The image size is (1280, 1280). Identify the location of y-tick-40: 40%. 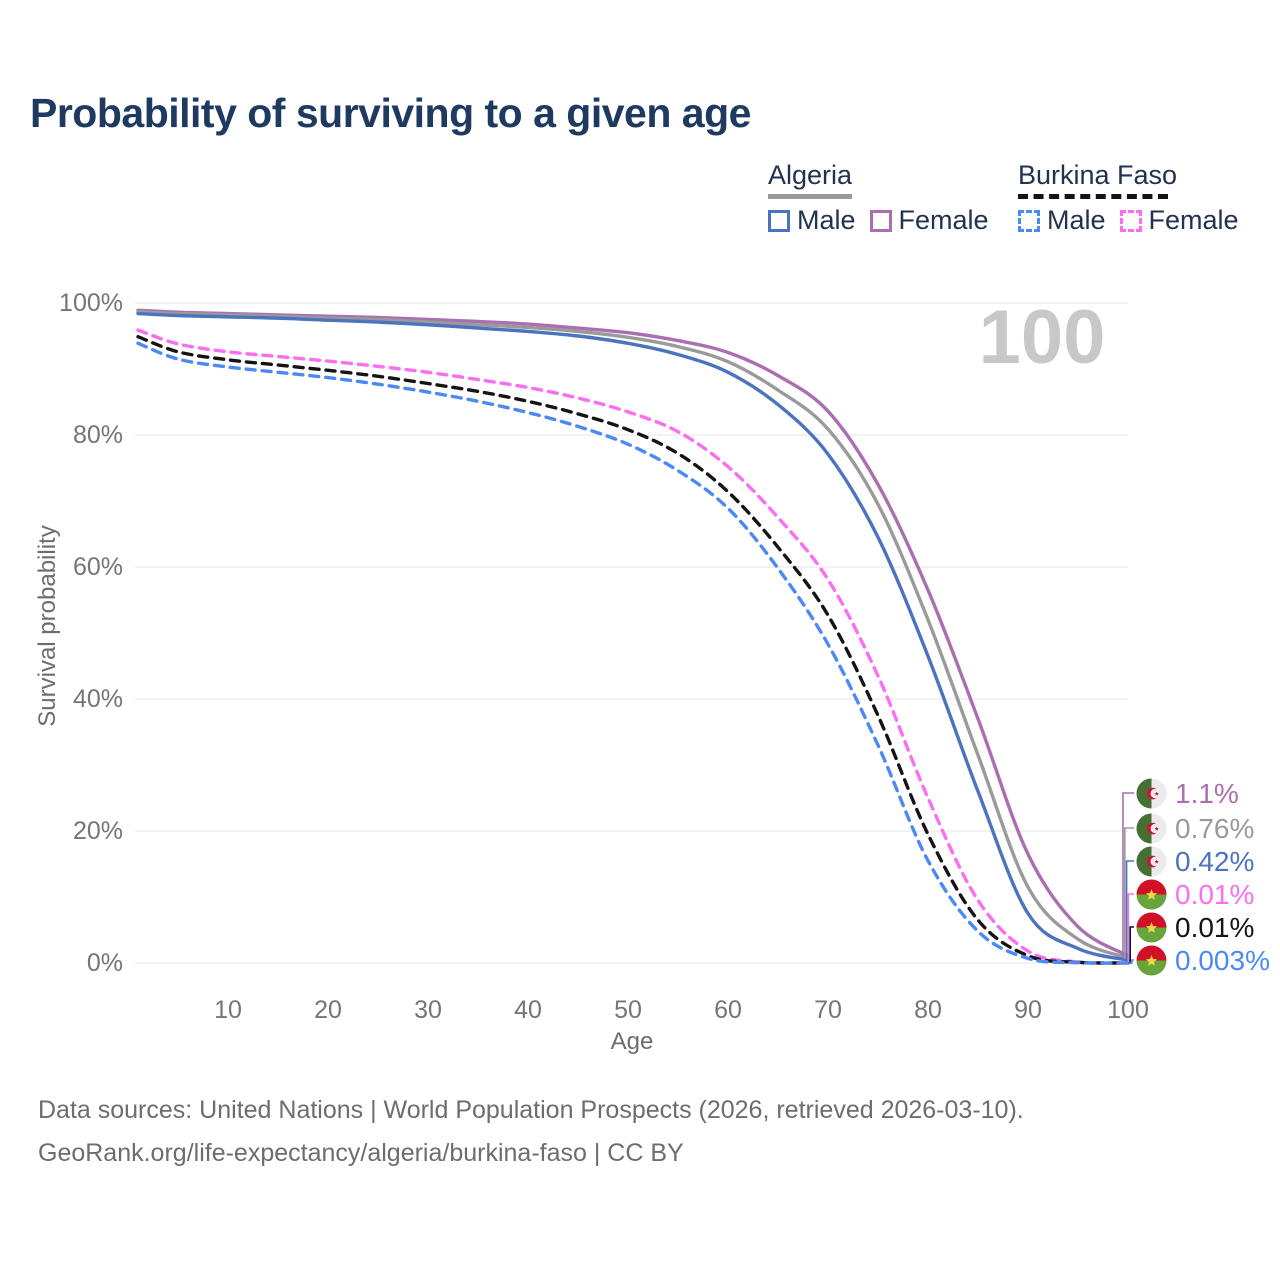
(98, 699).